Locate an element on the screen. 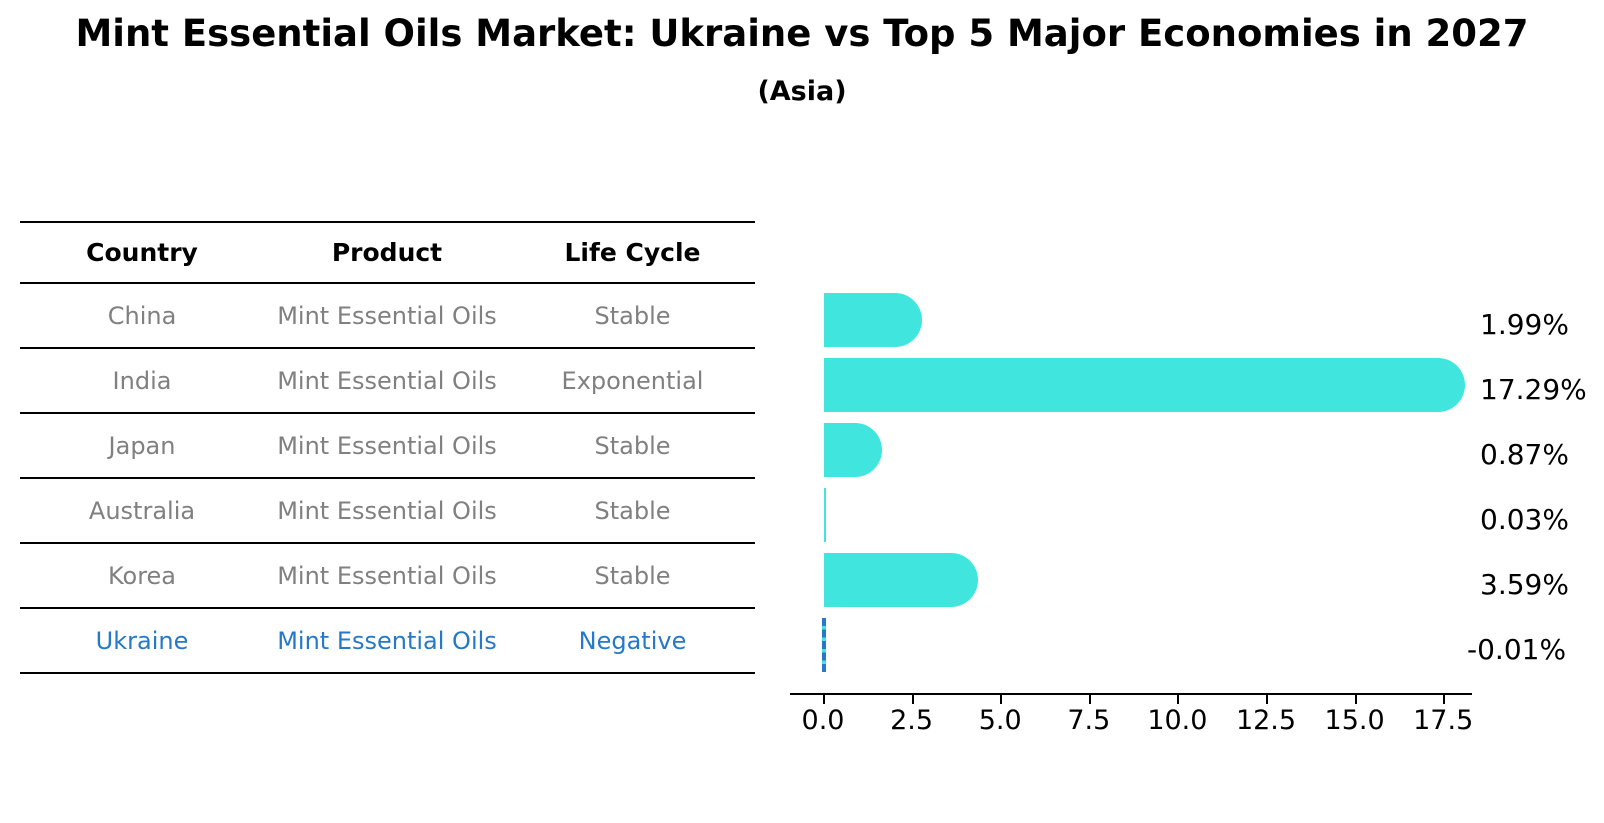 Image resolution: width=1604 pixels, height=823 pixels. cell-life-cycle: Exponential is located at coordinates (632, 380).